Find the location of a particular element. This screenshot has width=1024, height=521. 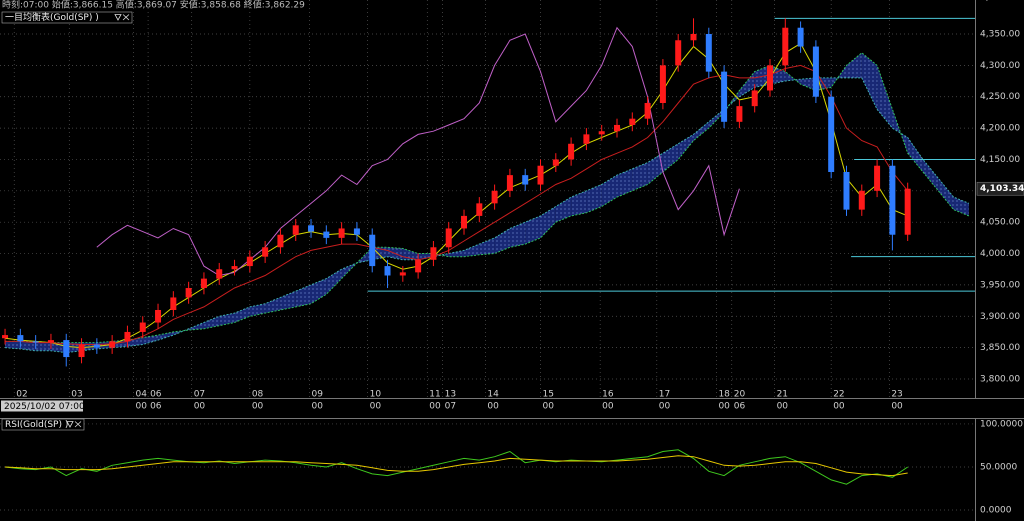

x-tick-label: 04 is located at coordinates (142, 395).